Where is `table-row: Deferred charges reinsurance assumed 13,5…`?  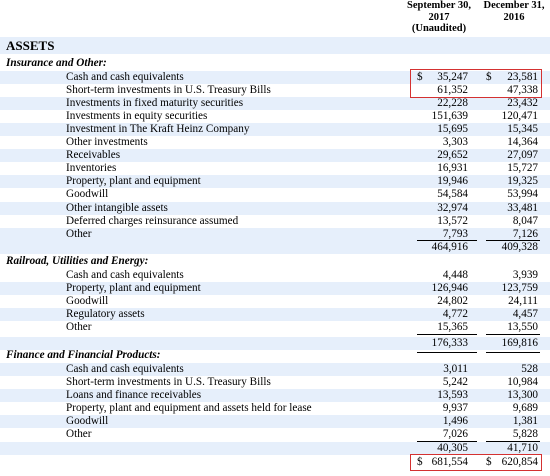 table-row: Deferred charges reinsurance assumed 13,5… is located at coordinates (275, 221).